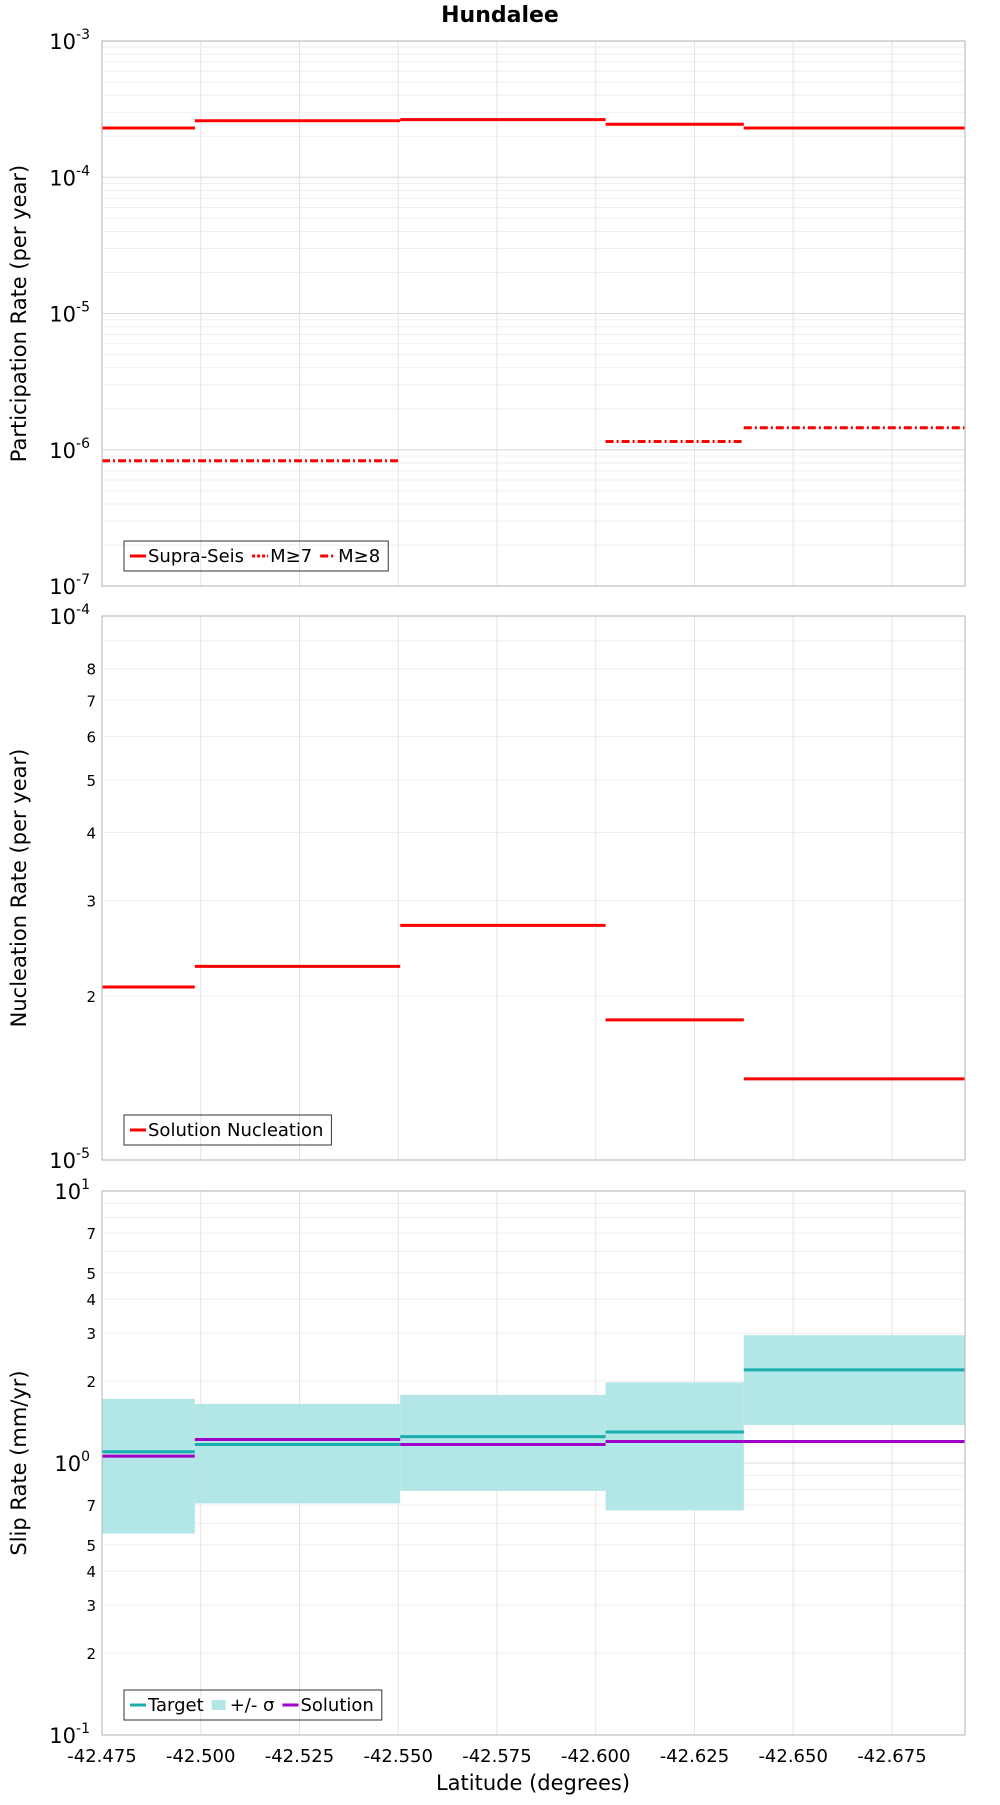 Image resolution: width=1000 pixels, height=1805 pixels. What do you see at coordinates (19, 888) in the screenshot?
I see `y-axis-title: Nucleation Rate (per year)` at bounding box center [19, 888].